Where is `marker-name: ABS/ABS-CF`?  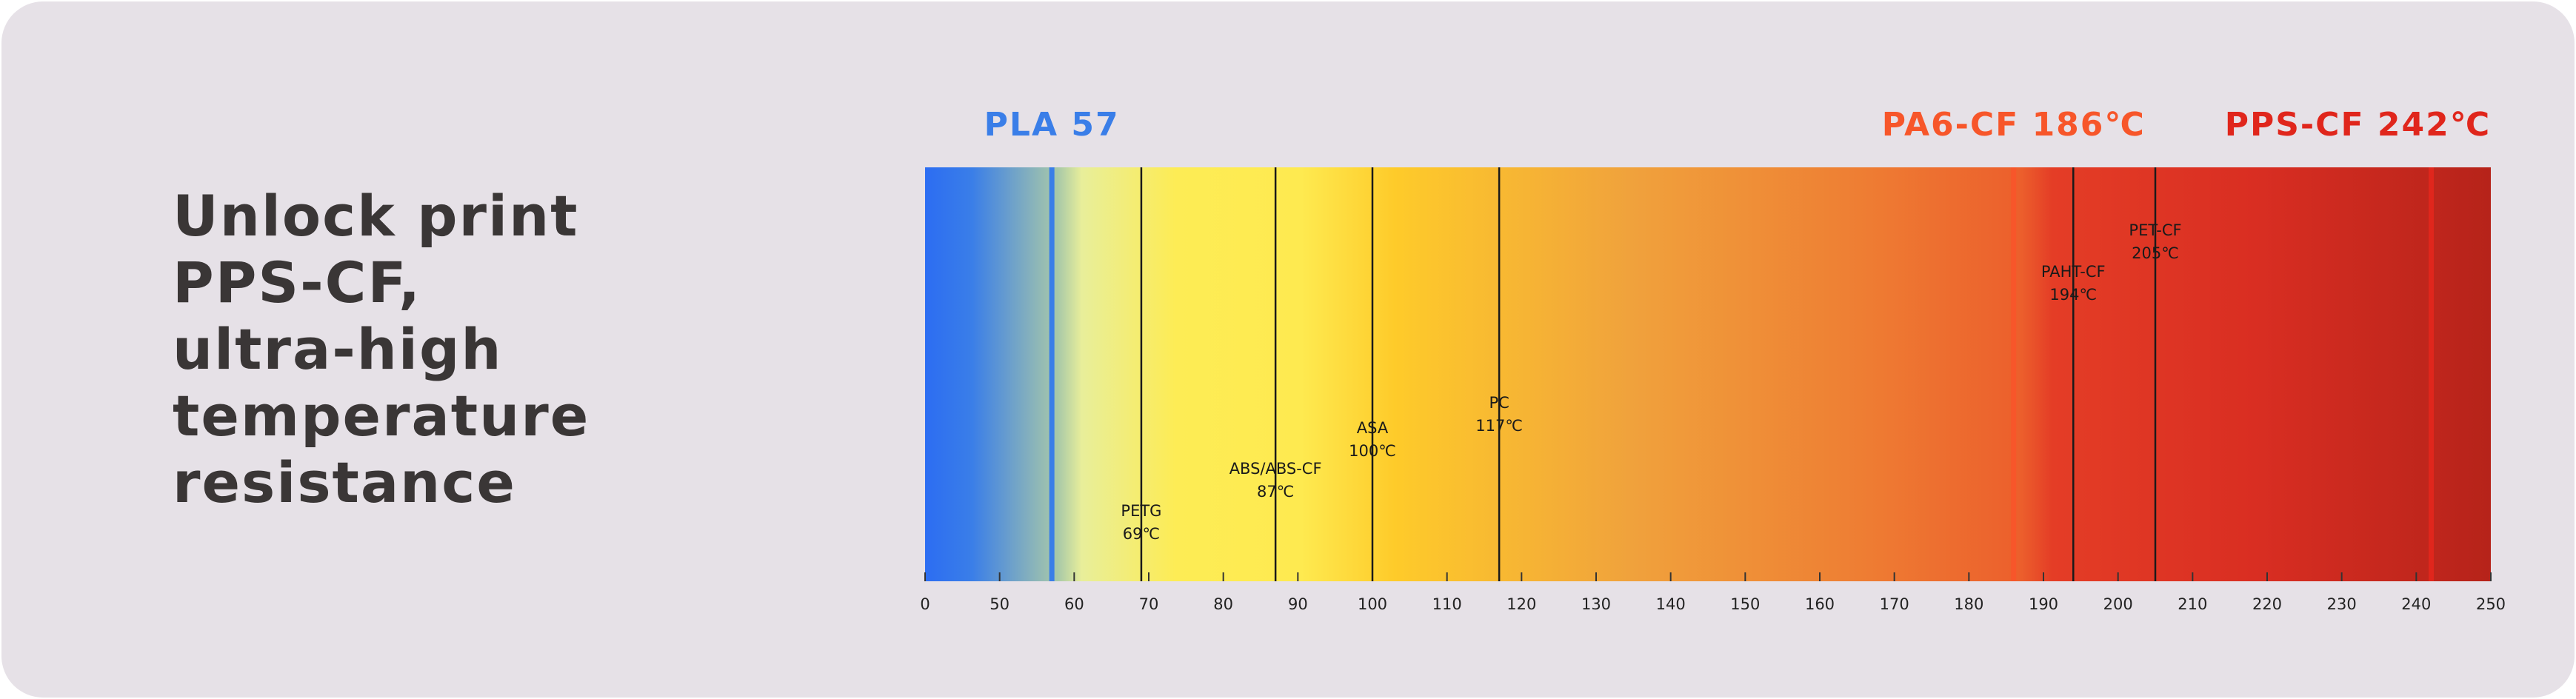
marker-name: ABS/ABS-CF is located at coordinates (1275, 469).